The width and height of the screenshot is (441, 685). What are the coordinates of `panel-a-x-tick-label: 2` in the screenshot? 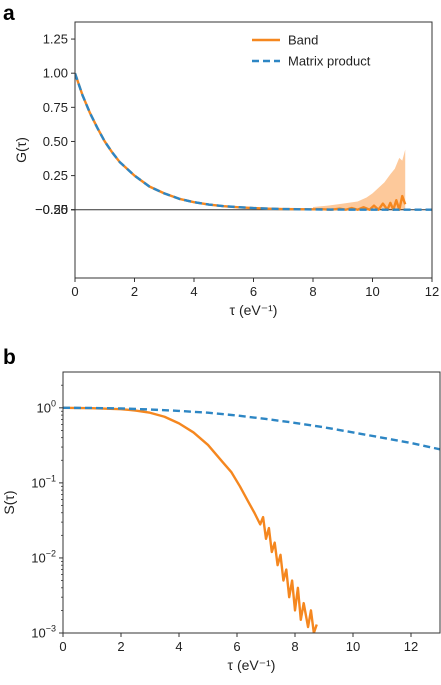 It's located at (134, 291).